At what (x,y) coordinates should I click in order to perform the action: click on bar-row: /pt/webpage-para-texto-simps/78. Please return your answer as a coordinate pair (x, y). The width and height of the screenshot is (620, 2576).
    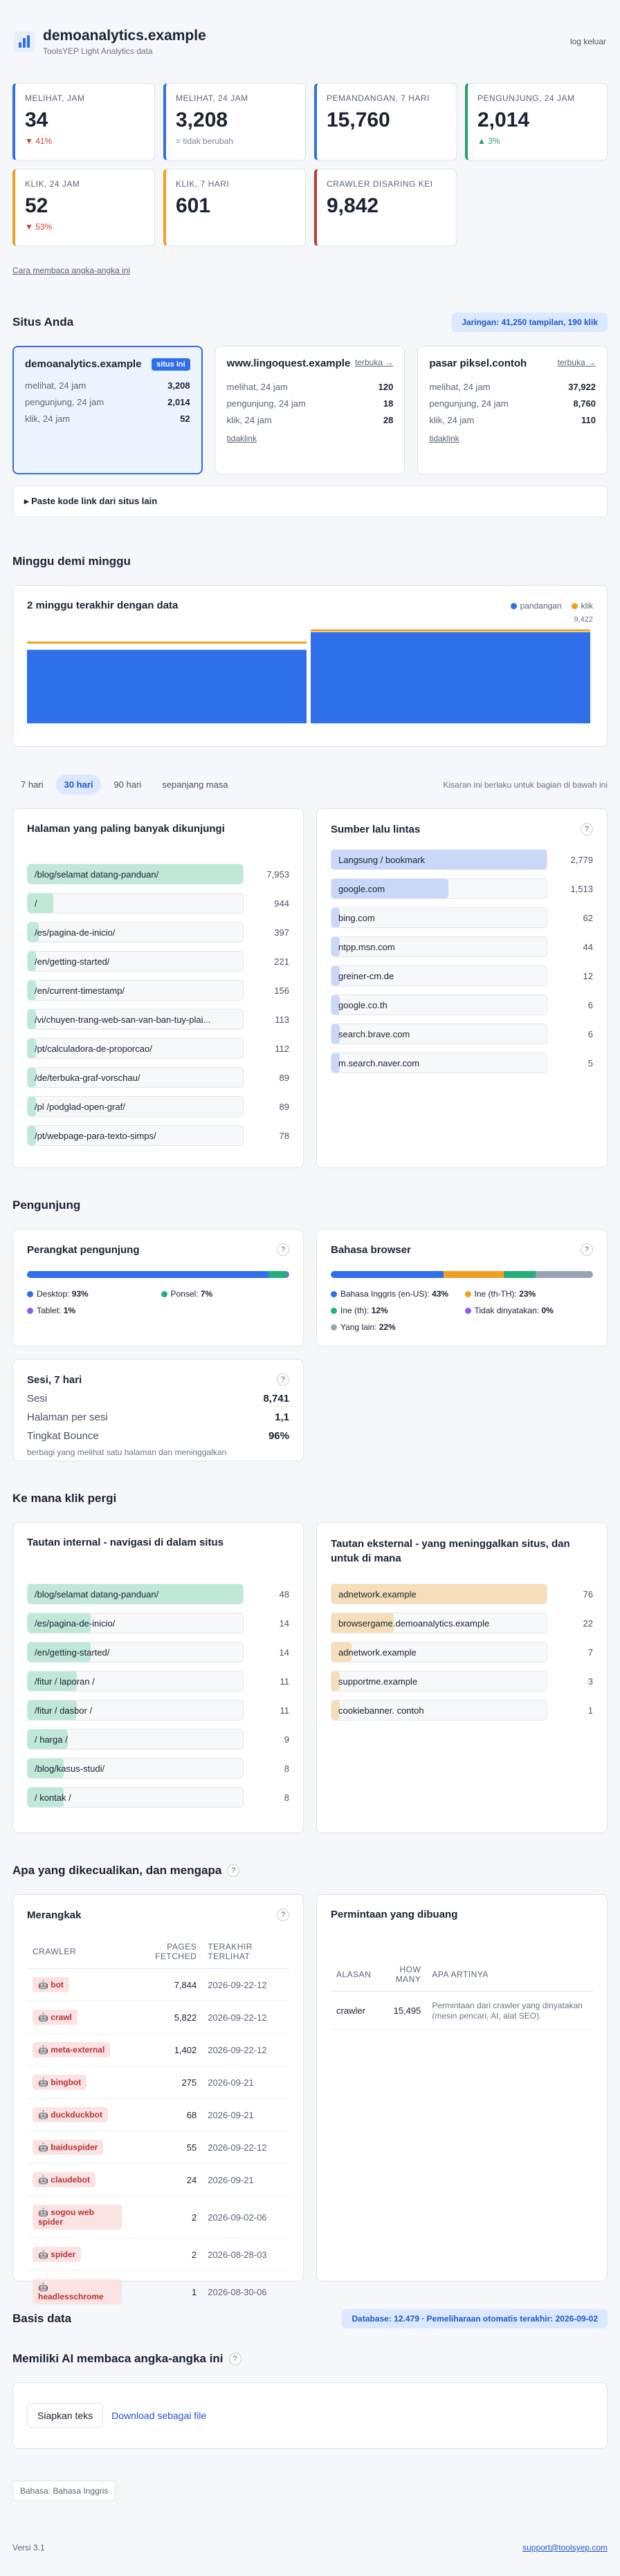
    Looking at the image, I should click on (158, 1136).